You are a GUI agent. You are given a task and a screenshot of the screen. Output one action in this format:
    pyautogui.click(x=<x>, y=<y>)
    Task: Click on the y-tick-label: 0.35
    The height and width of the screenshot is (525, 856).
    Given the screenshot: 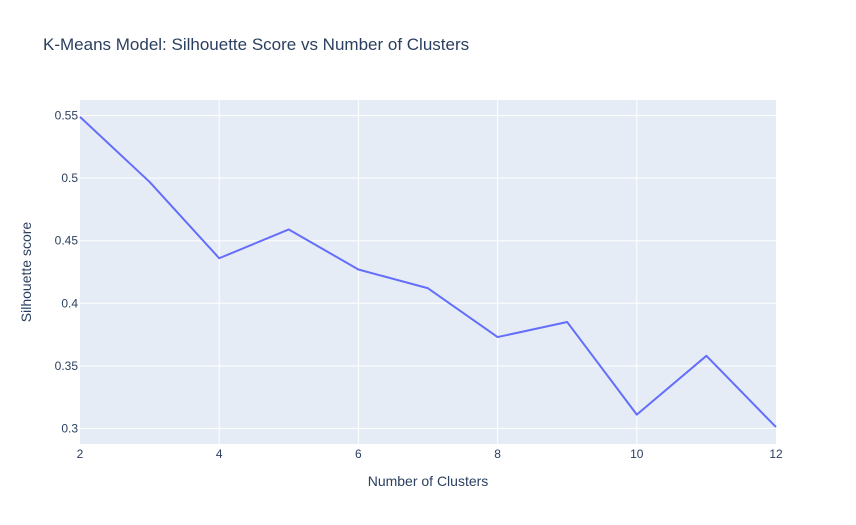 What is the action you would take?
    pyautogui.click(x=67, y=366)
    